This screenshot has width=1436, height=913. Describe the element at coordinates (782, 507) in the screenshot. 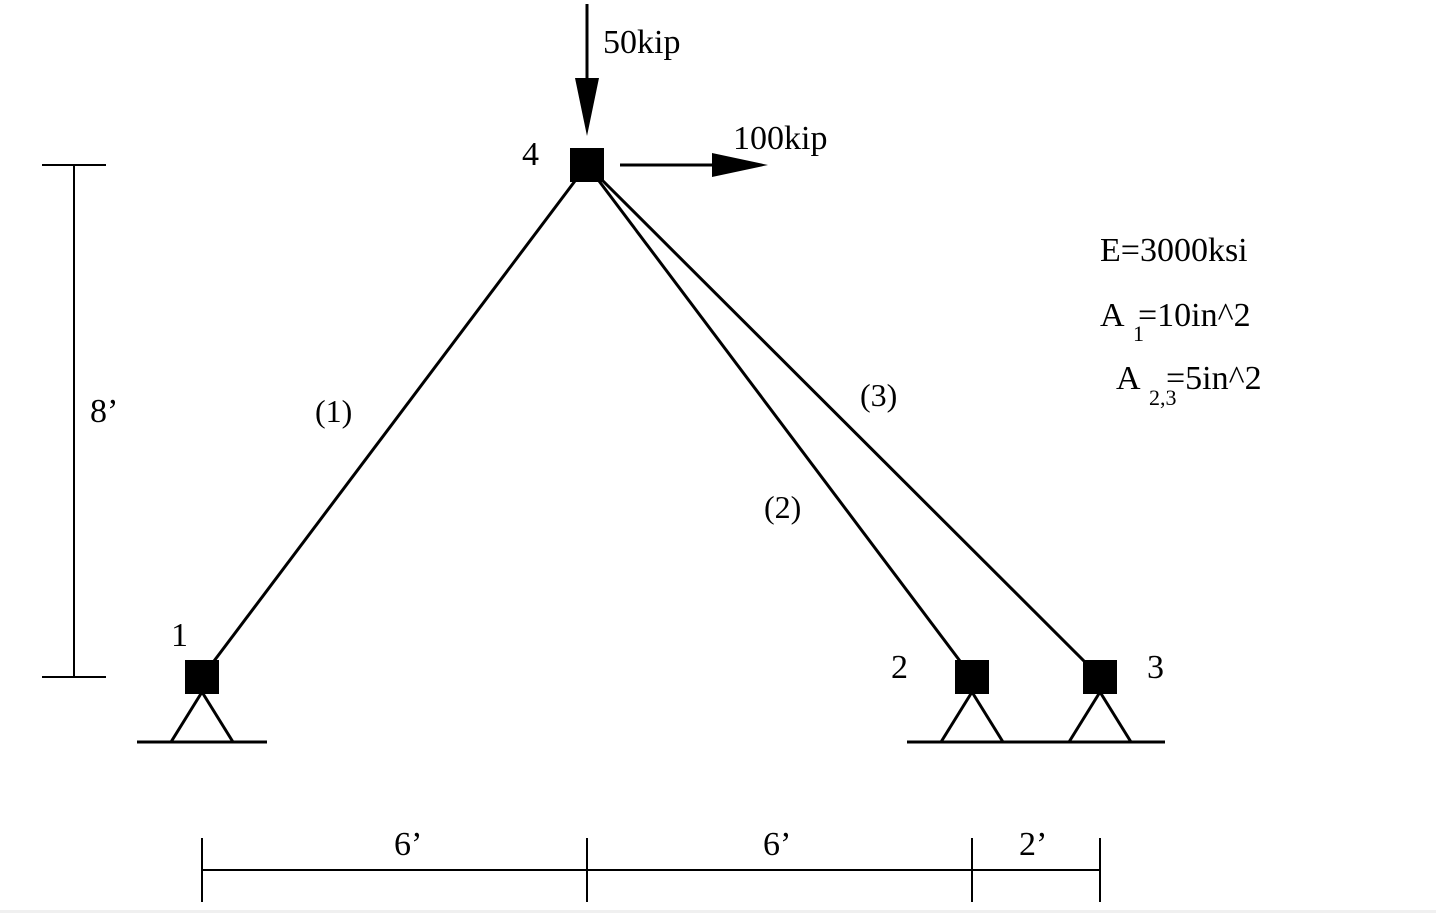

I see `member-2-label: (2)` at that location.